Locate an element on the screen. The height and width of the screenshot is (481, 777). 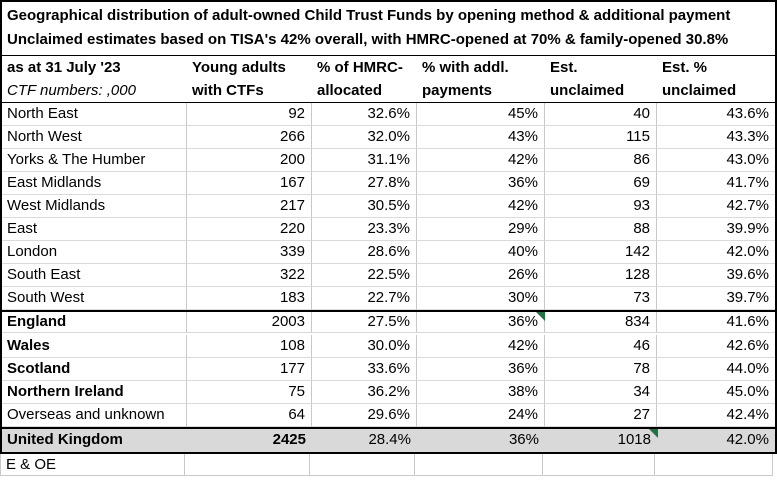
est-unclaimed-pct-cell: 43.6% is located at coordinates (716, 114).